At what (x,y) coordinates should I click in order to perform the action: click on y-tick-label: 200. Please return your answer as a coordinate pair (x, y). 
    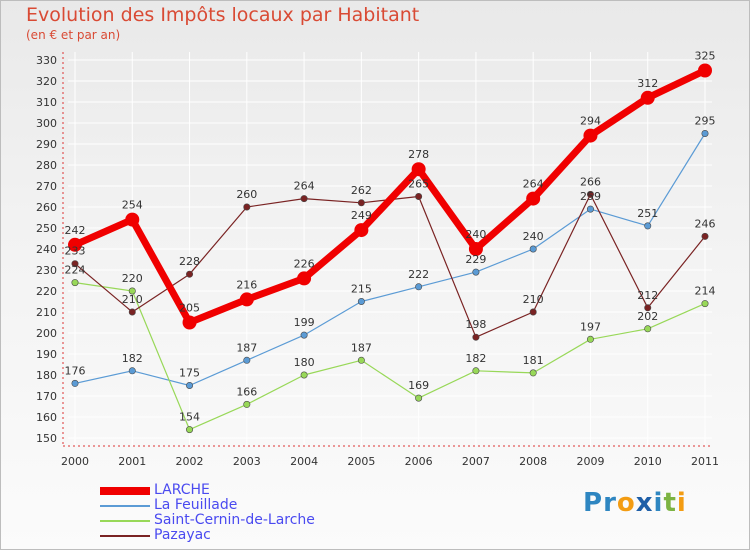
    Looking at the image, I should click on (46, 333).